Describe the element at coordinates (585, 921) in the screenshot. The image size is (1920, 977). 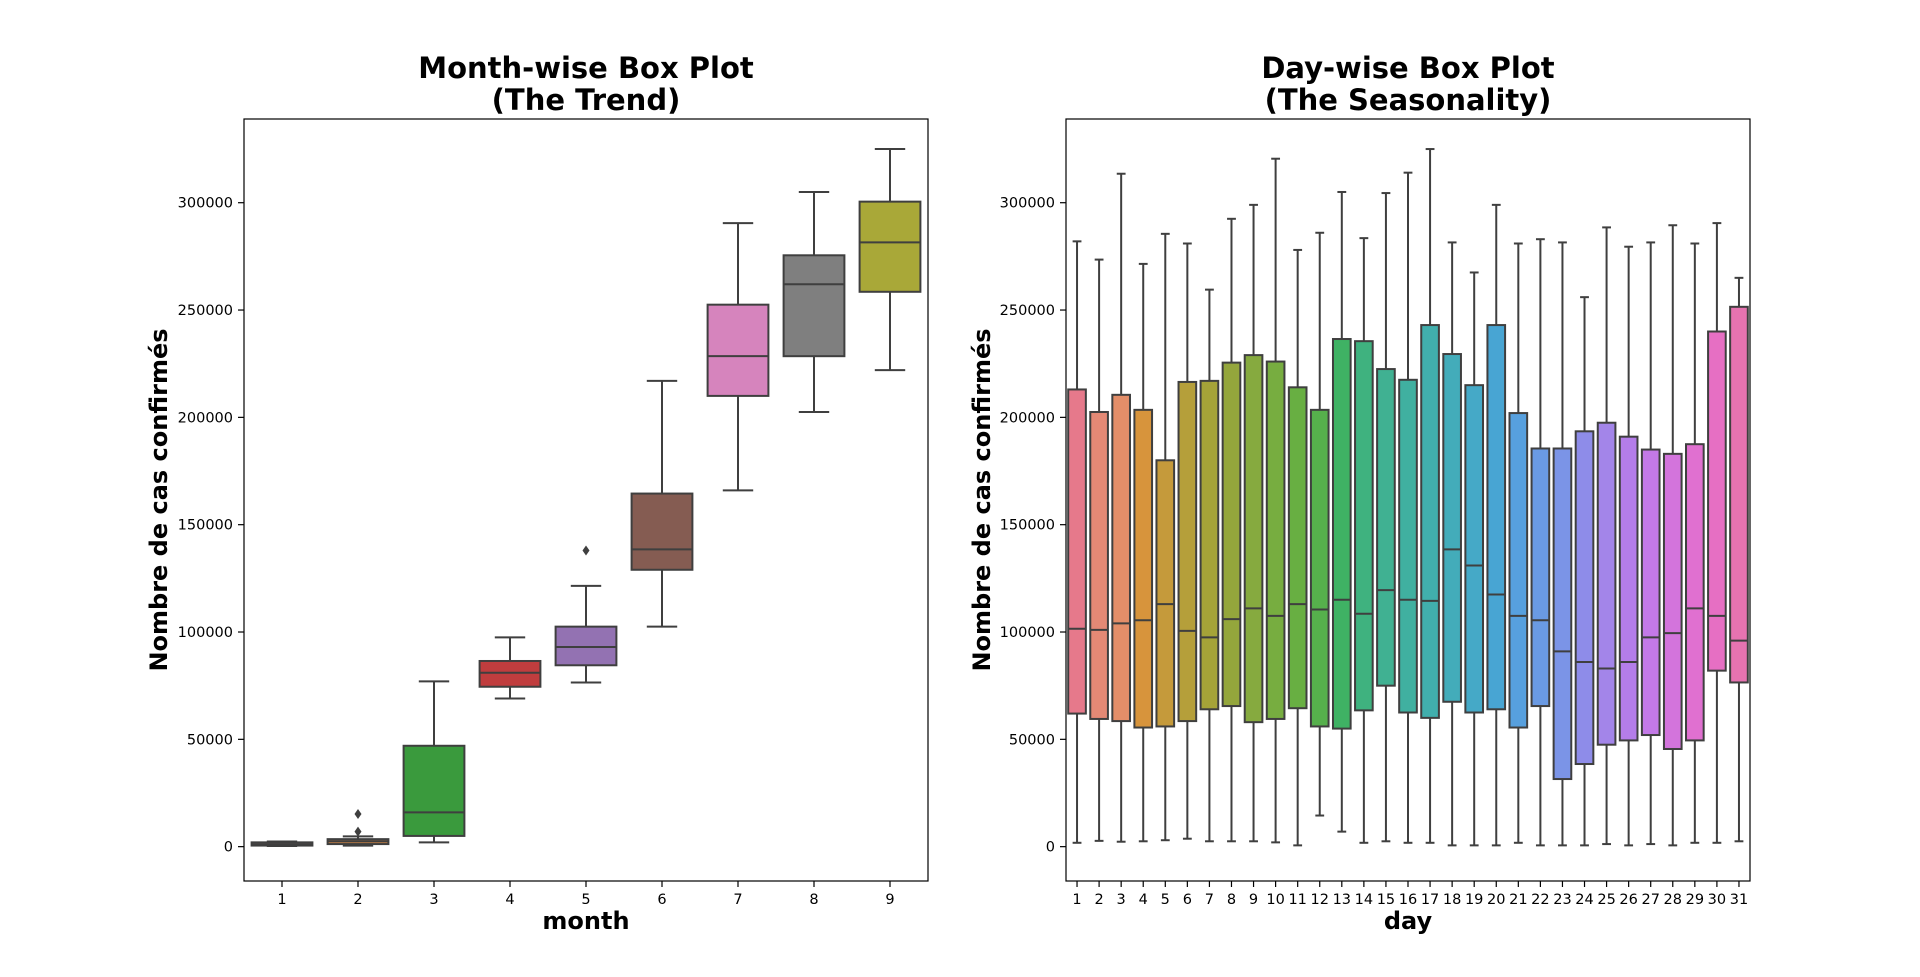
I see `x-axis-label: month` at that location.